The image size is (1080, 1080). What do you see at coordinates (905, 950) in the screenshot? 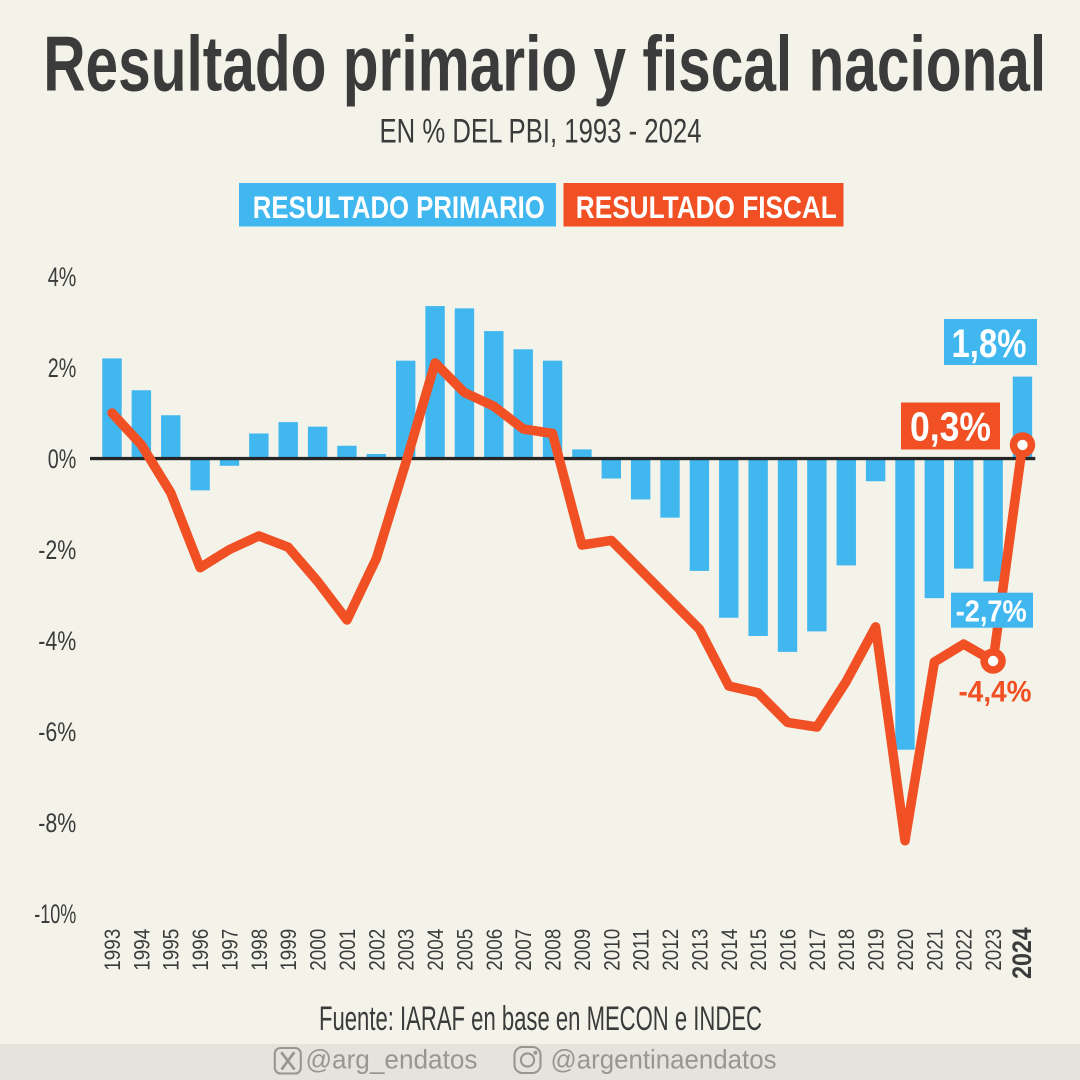
I see `svg-text: 2020` at bounding box center [905, 950].